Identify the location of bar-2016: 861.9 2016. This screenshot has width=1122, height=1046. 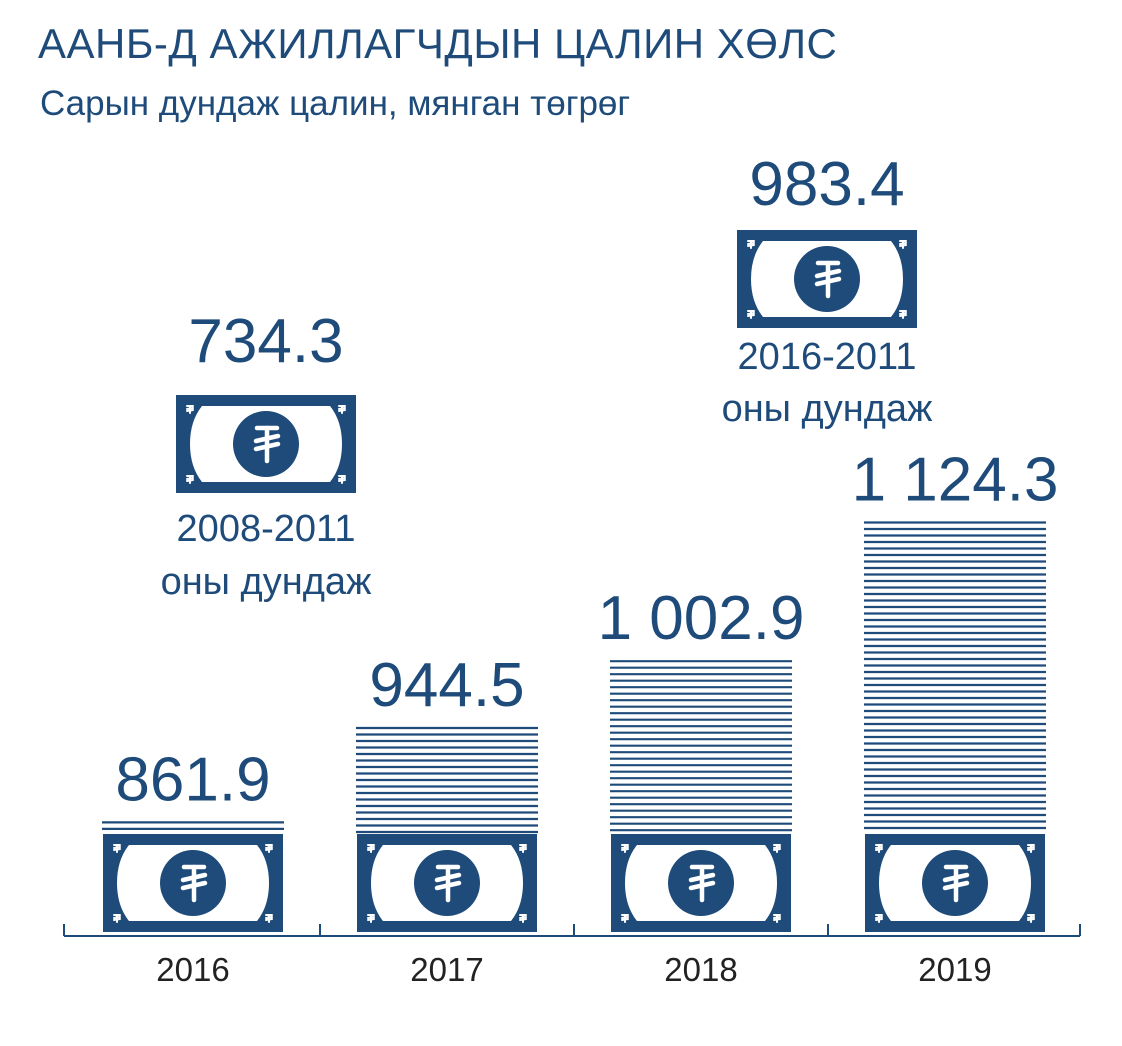
(193, 866).